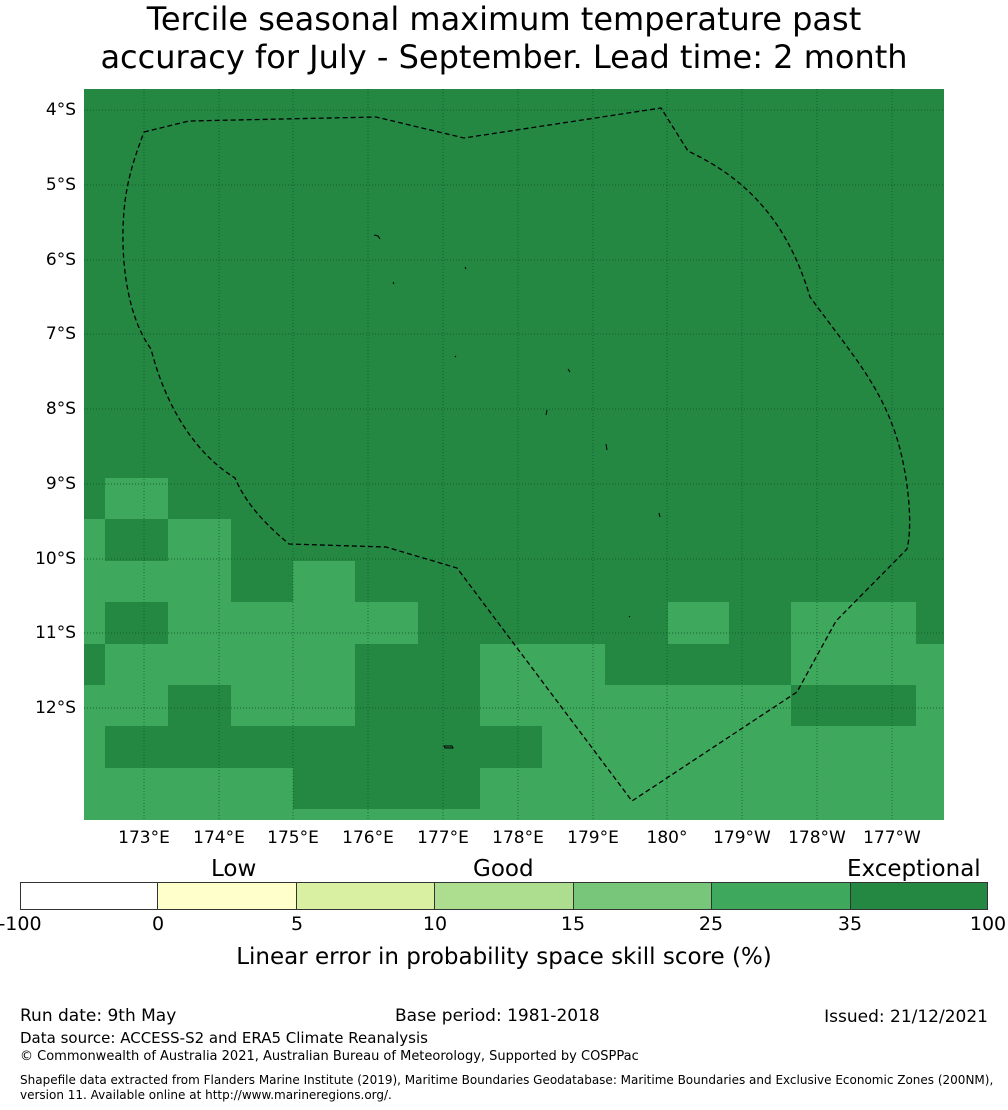 The height and width of the screenshot is (1110, 1008). Describe the element at coordinates (55, 708) in the screenshot. I see `lat-label: 12°S` at that location.